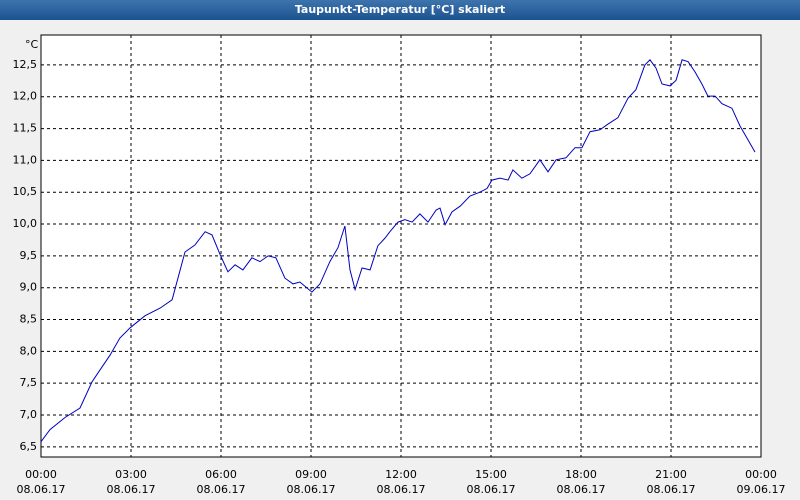 This screenshot has width=800, height=500. What do you see at coordinates (29, 287) in the screenshot?
I see `y-tick-label: 9,0` at bounding box center [29, 287].